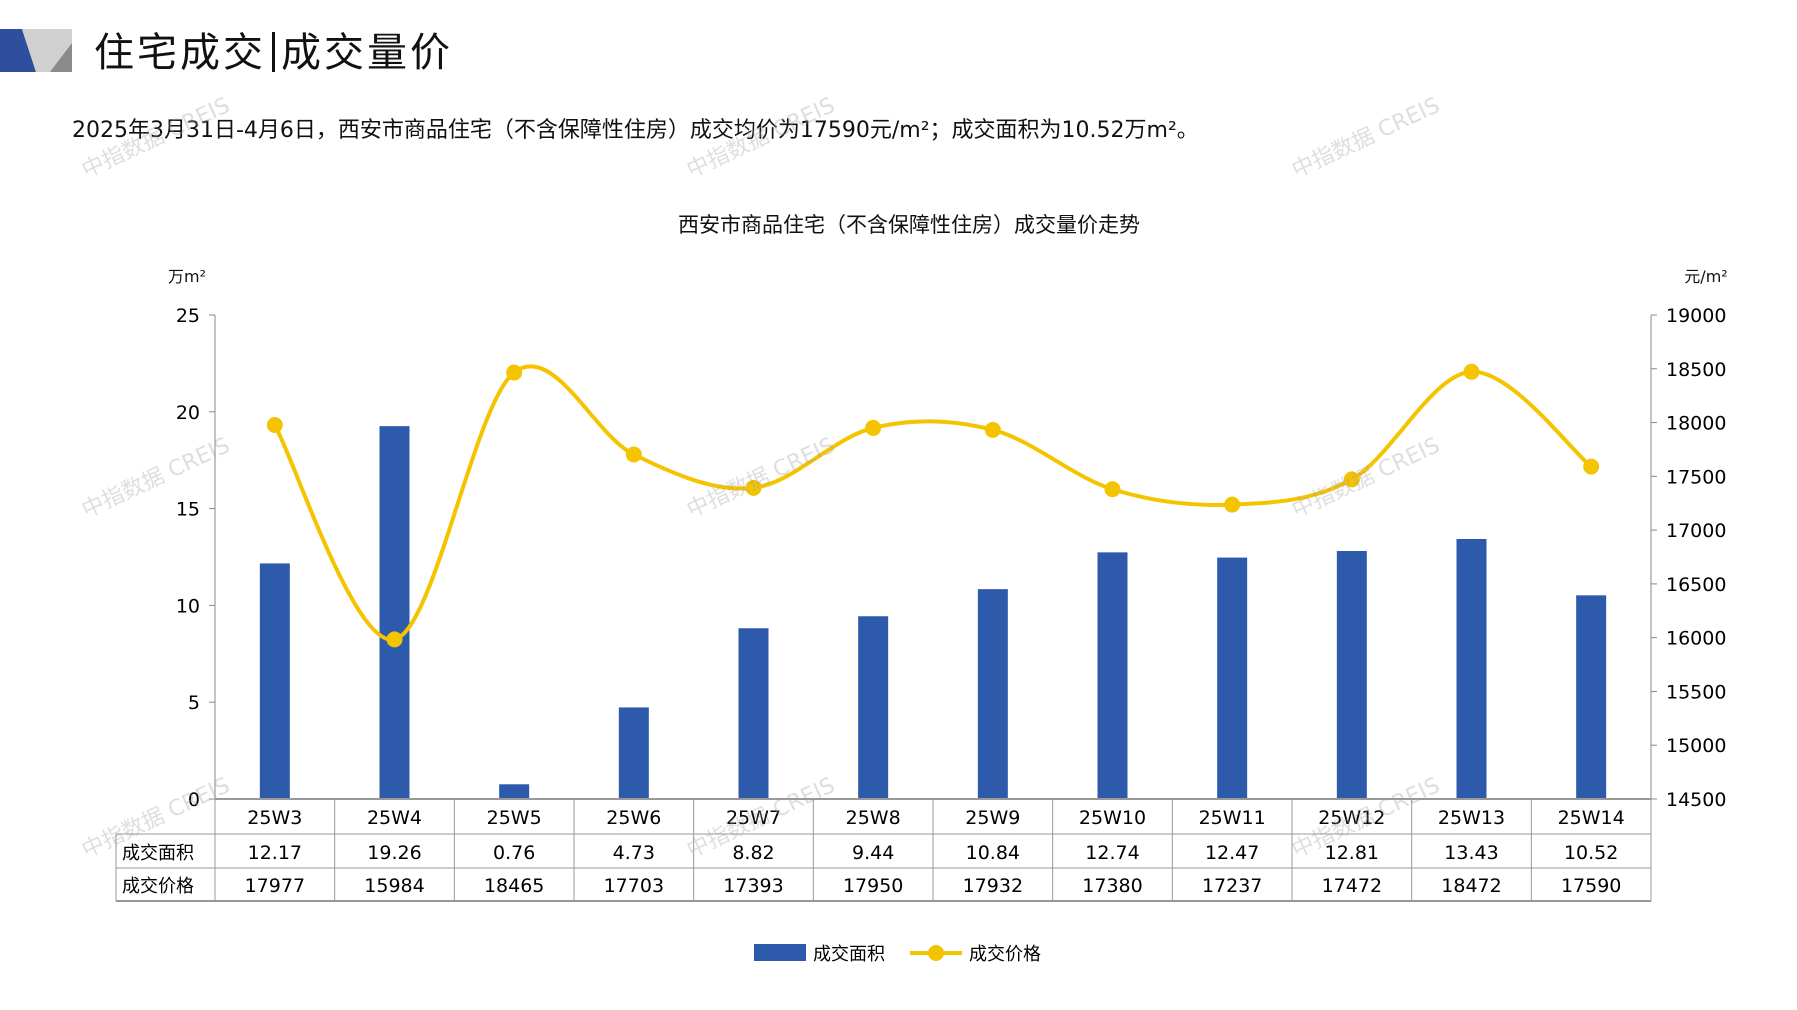 The image size is (1797, 1010). Describe the element at coordinates (158, 886) in the screenshot. I see `table-row-label-price: 成交价格` at that location.